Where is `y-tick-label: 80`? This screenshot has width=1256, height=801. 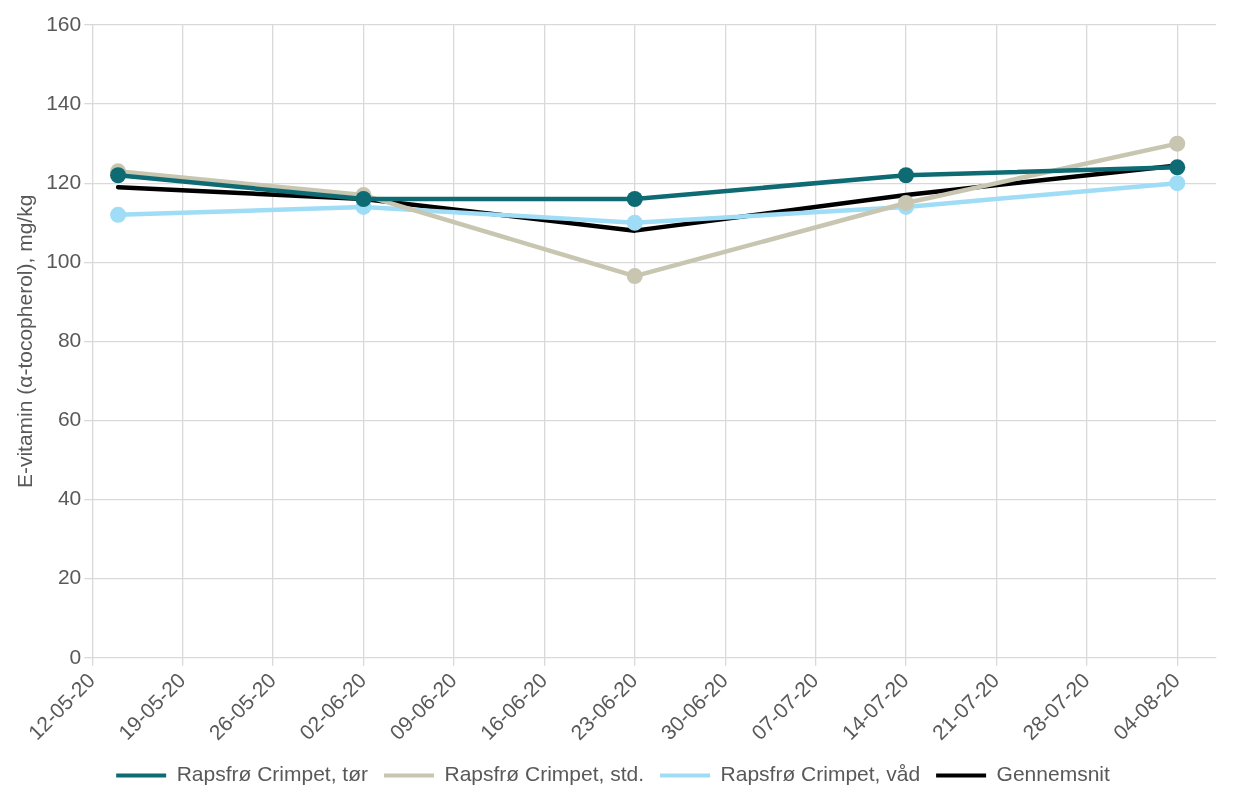 y-tick-label: 80 is located at coordinates (69, 340).